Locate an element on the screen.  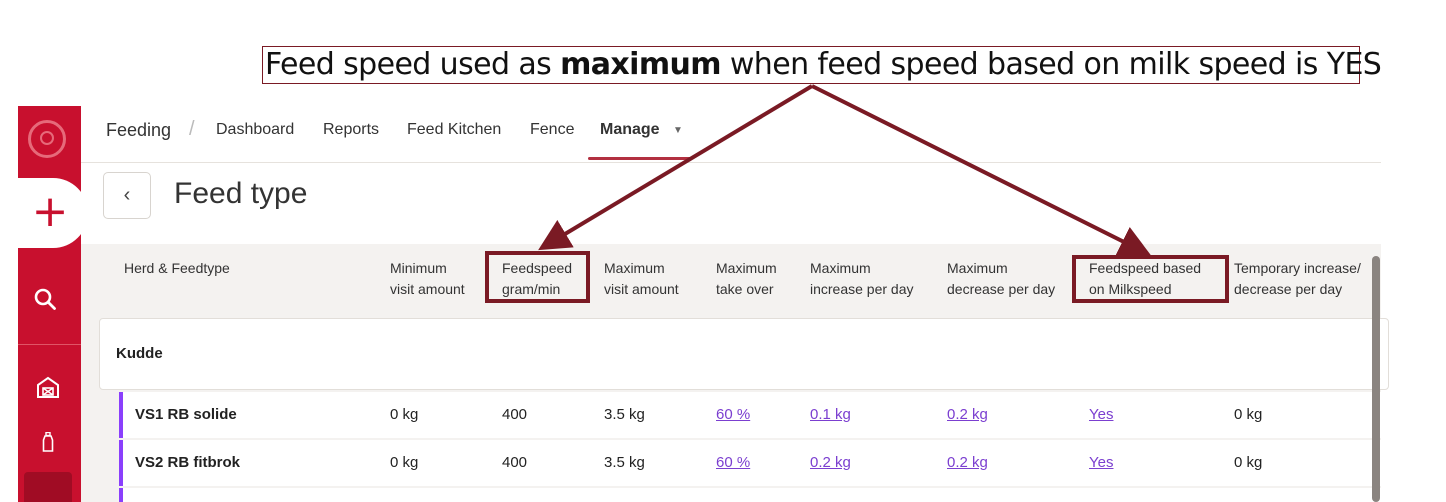
table-row is located at coordinates (754, 495).